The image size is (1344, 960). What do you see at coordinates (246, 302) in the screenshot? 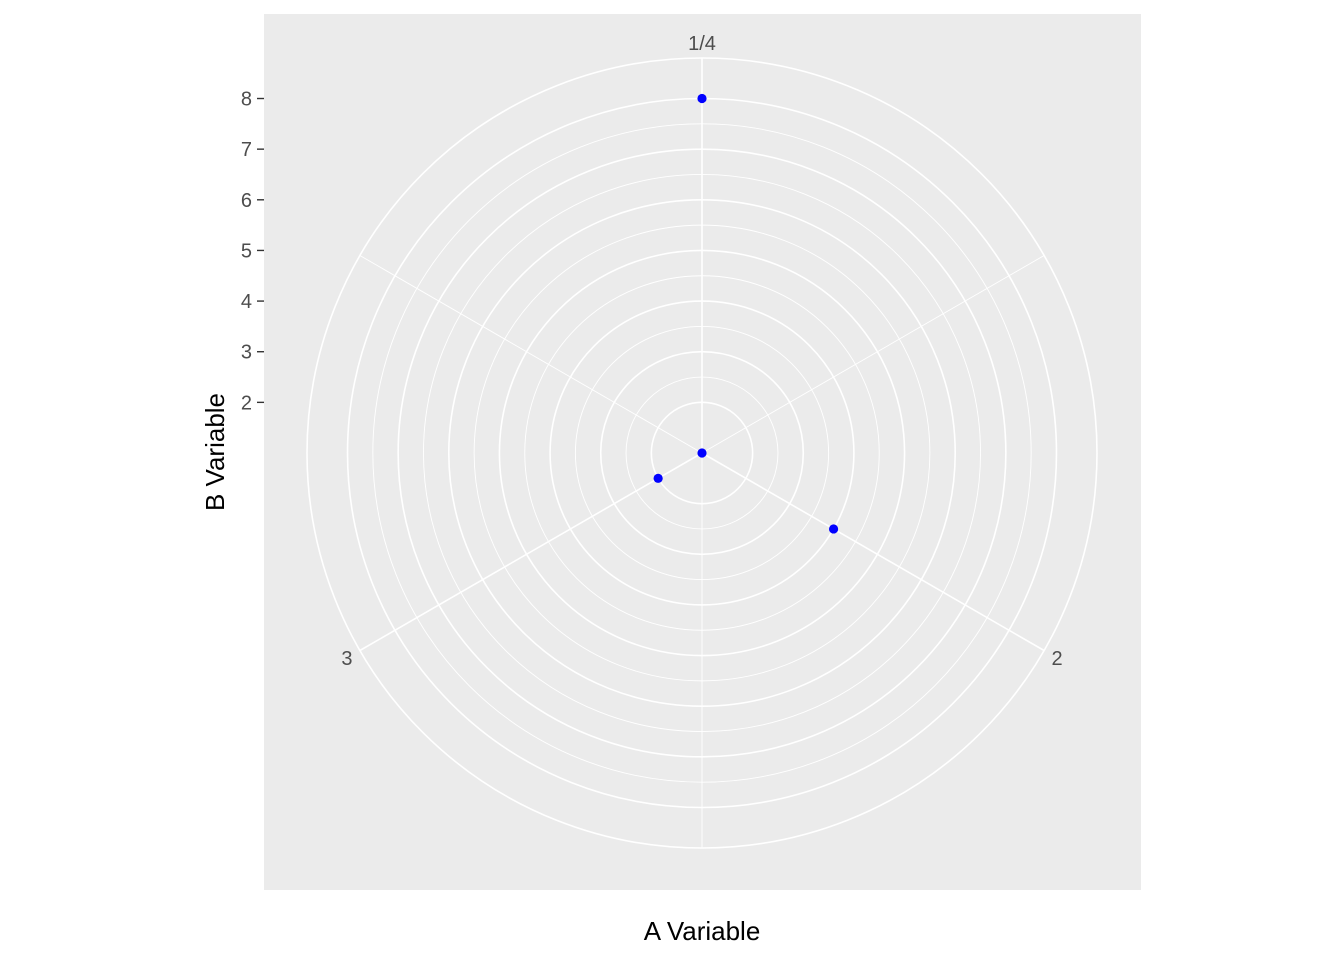
I see `r-axis-tick-label: 4` at bounding box center [246, 302].